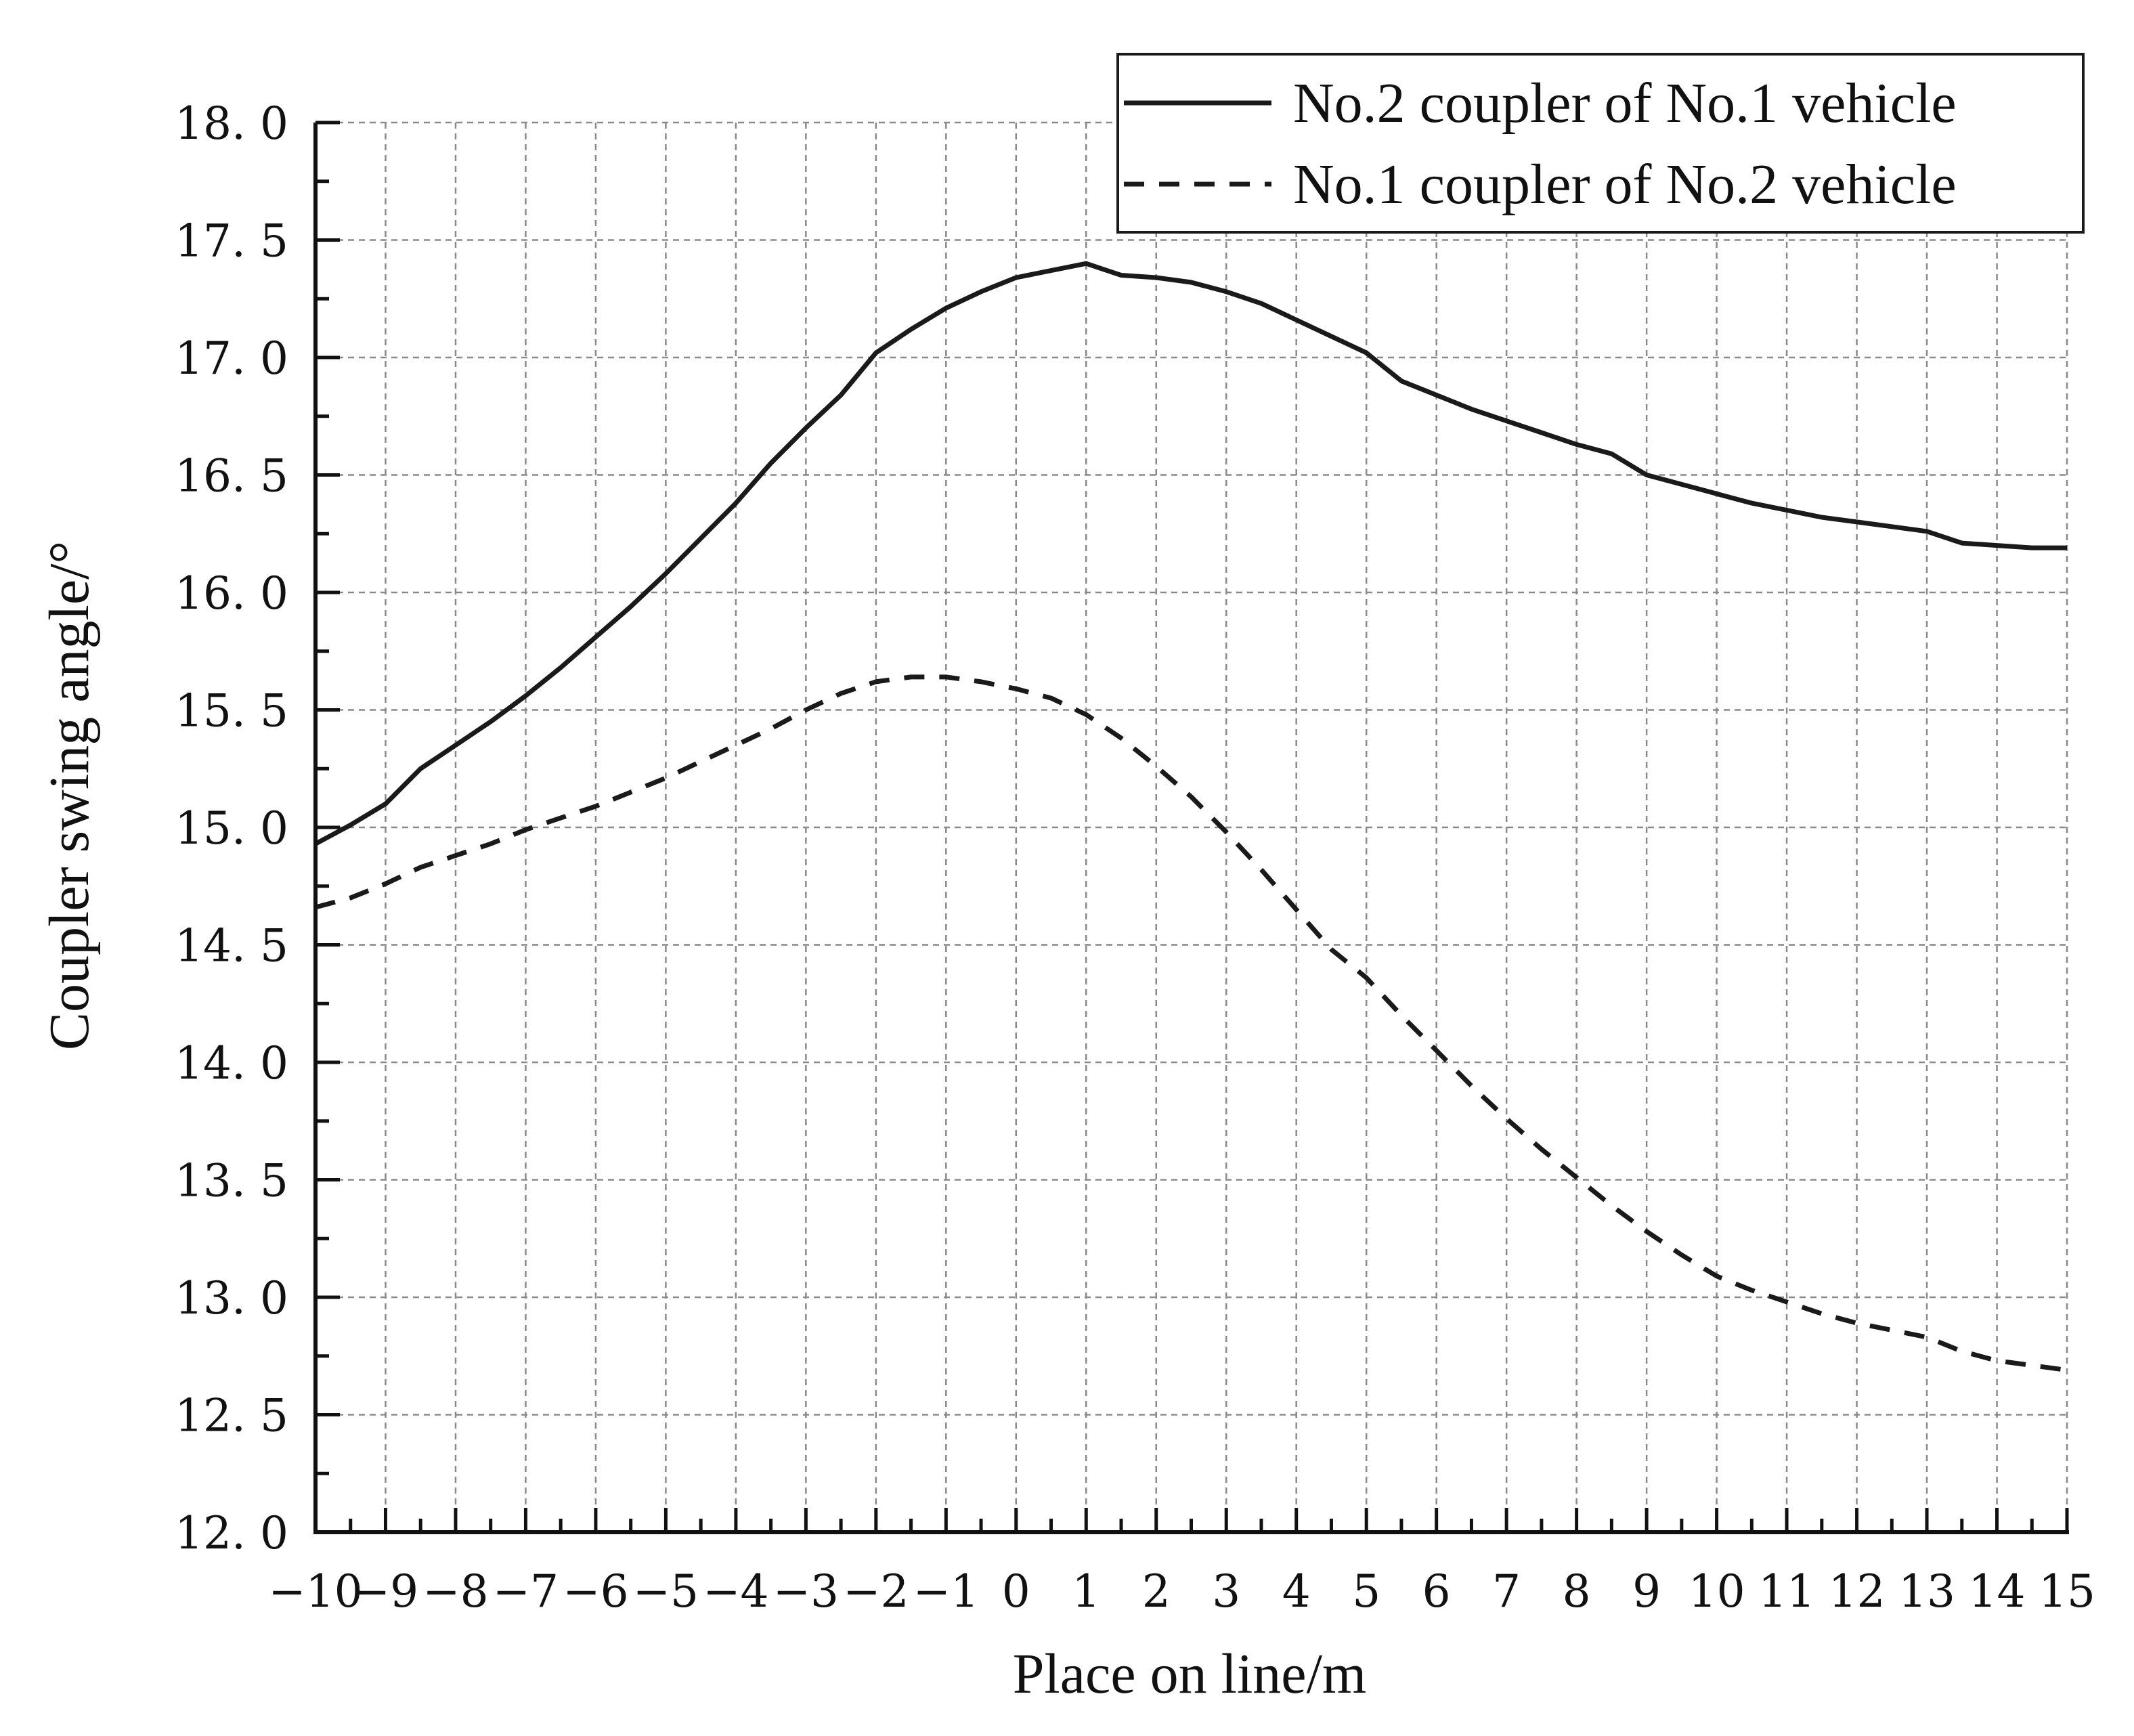  I want to click on y-tick-label: 15. 5, so click(231, 711).